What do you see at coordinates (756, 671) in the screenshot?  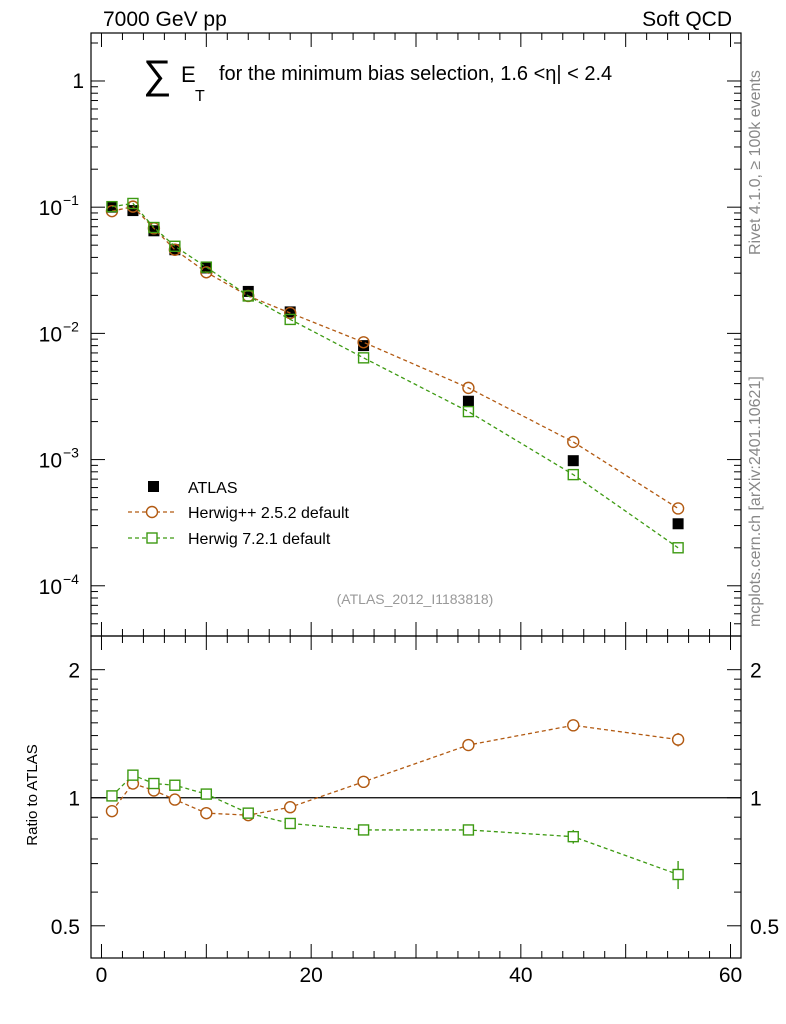 I see `ratio-y-tick-label-right: 2` at bounding box center [756, 671].